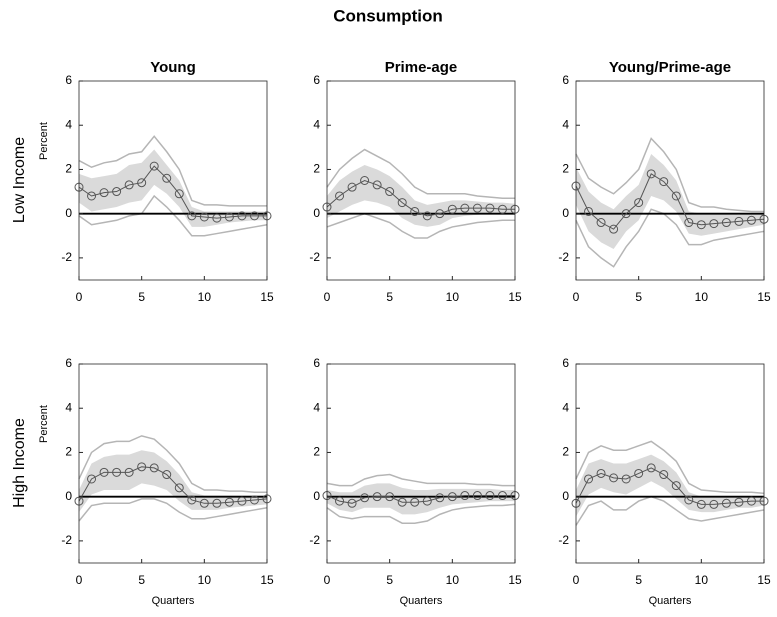 Image resolution: width=777 pixels, height=617 pixels. Describe the element at coordinates (44, 141) in the screenshot. I see `y-axis-label: Percent` at that location.